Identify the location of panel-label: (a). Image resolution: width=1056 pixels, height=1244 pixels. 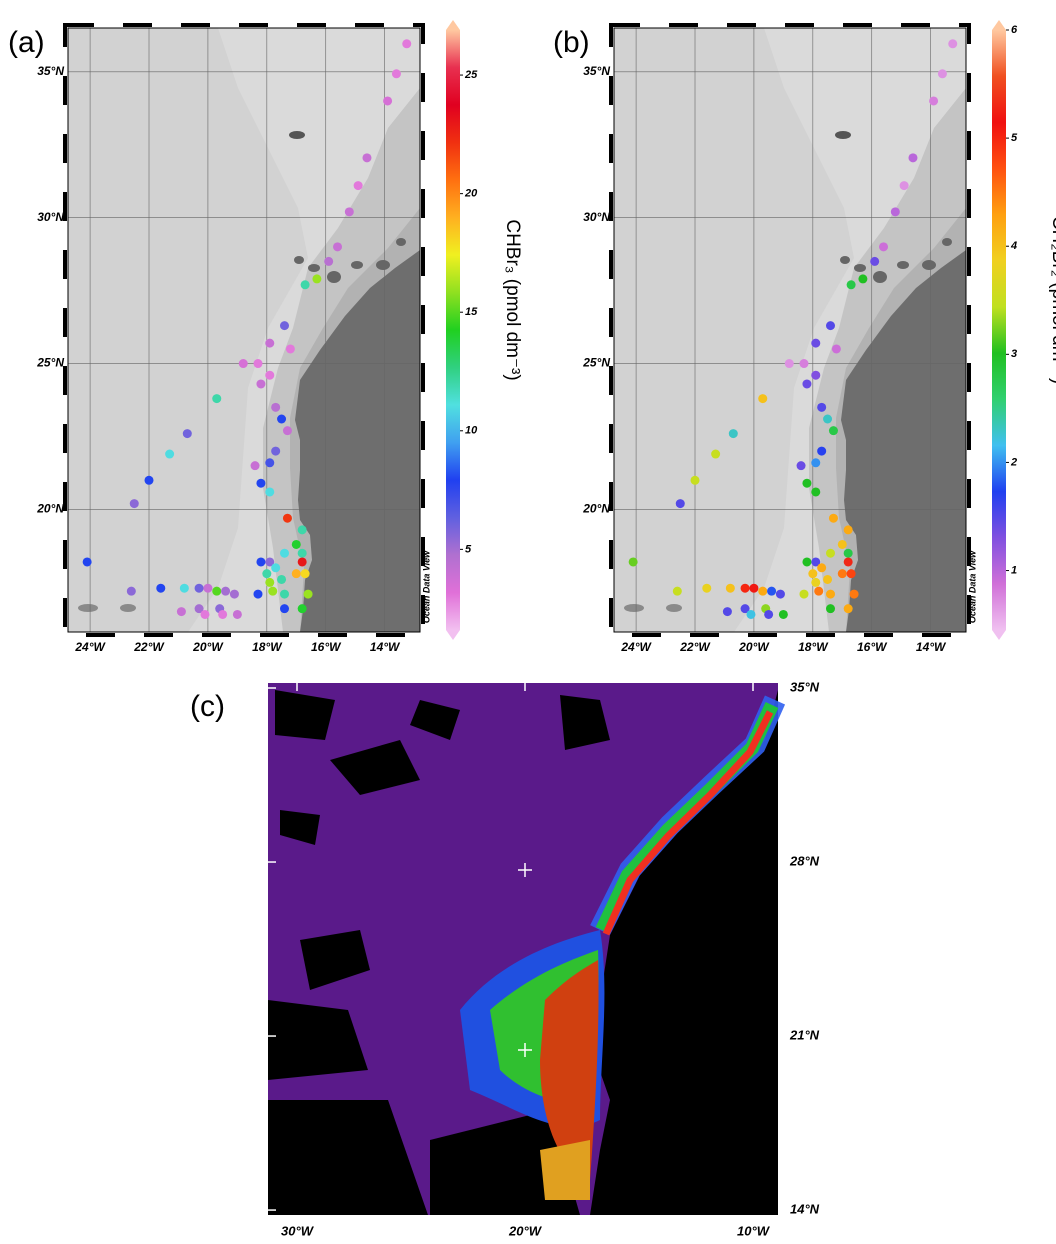
(26, 42).